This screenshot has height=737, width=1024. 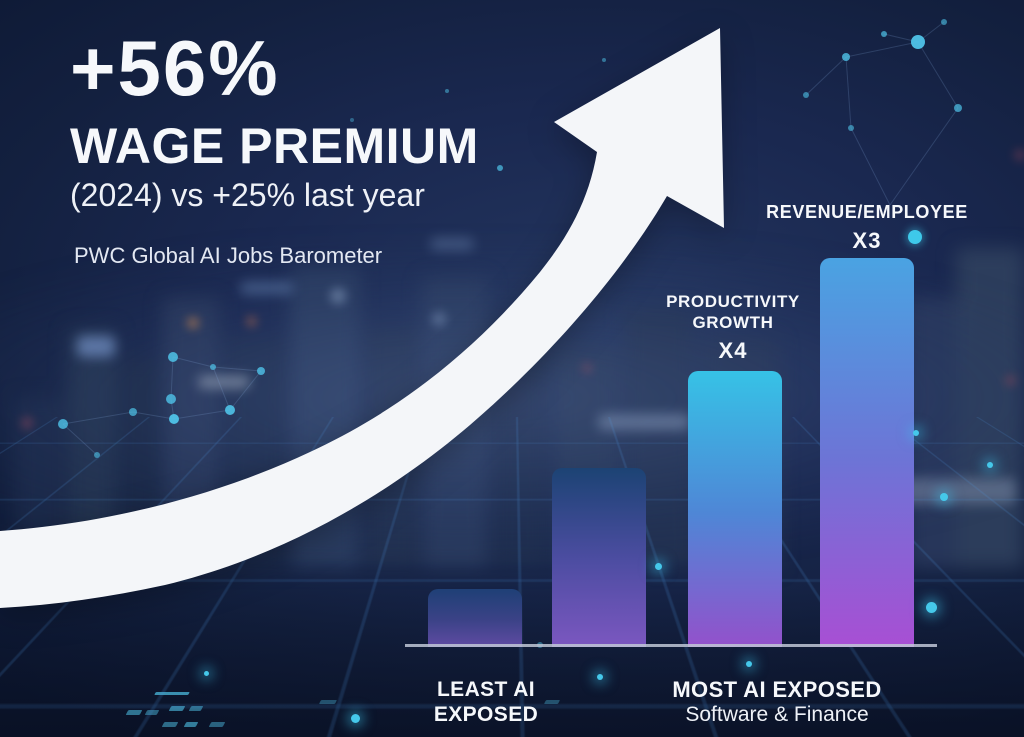 I want to click on axis-label-least-exposed: LEAST AI EXPOSED, so click(x=486, y=702).